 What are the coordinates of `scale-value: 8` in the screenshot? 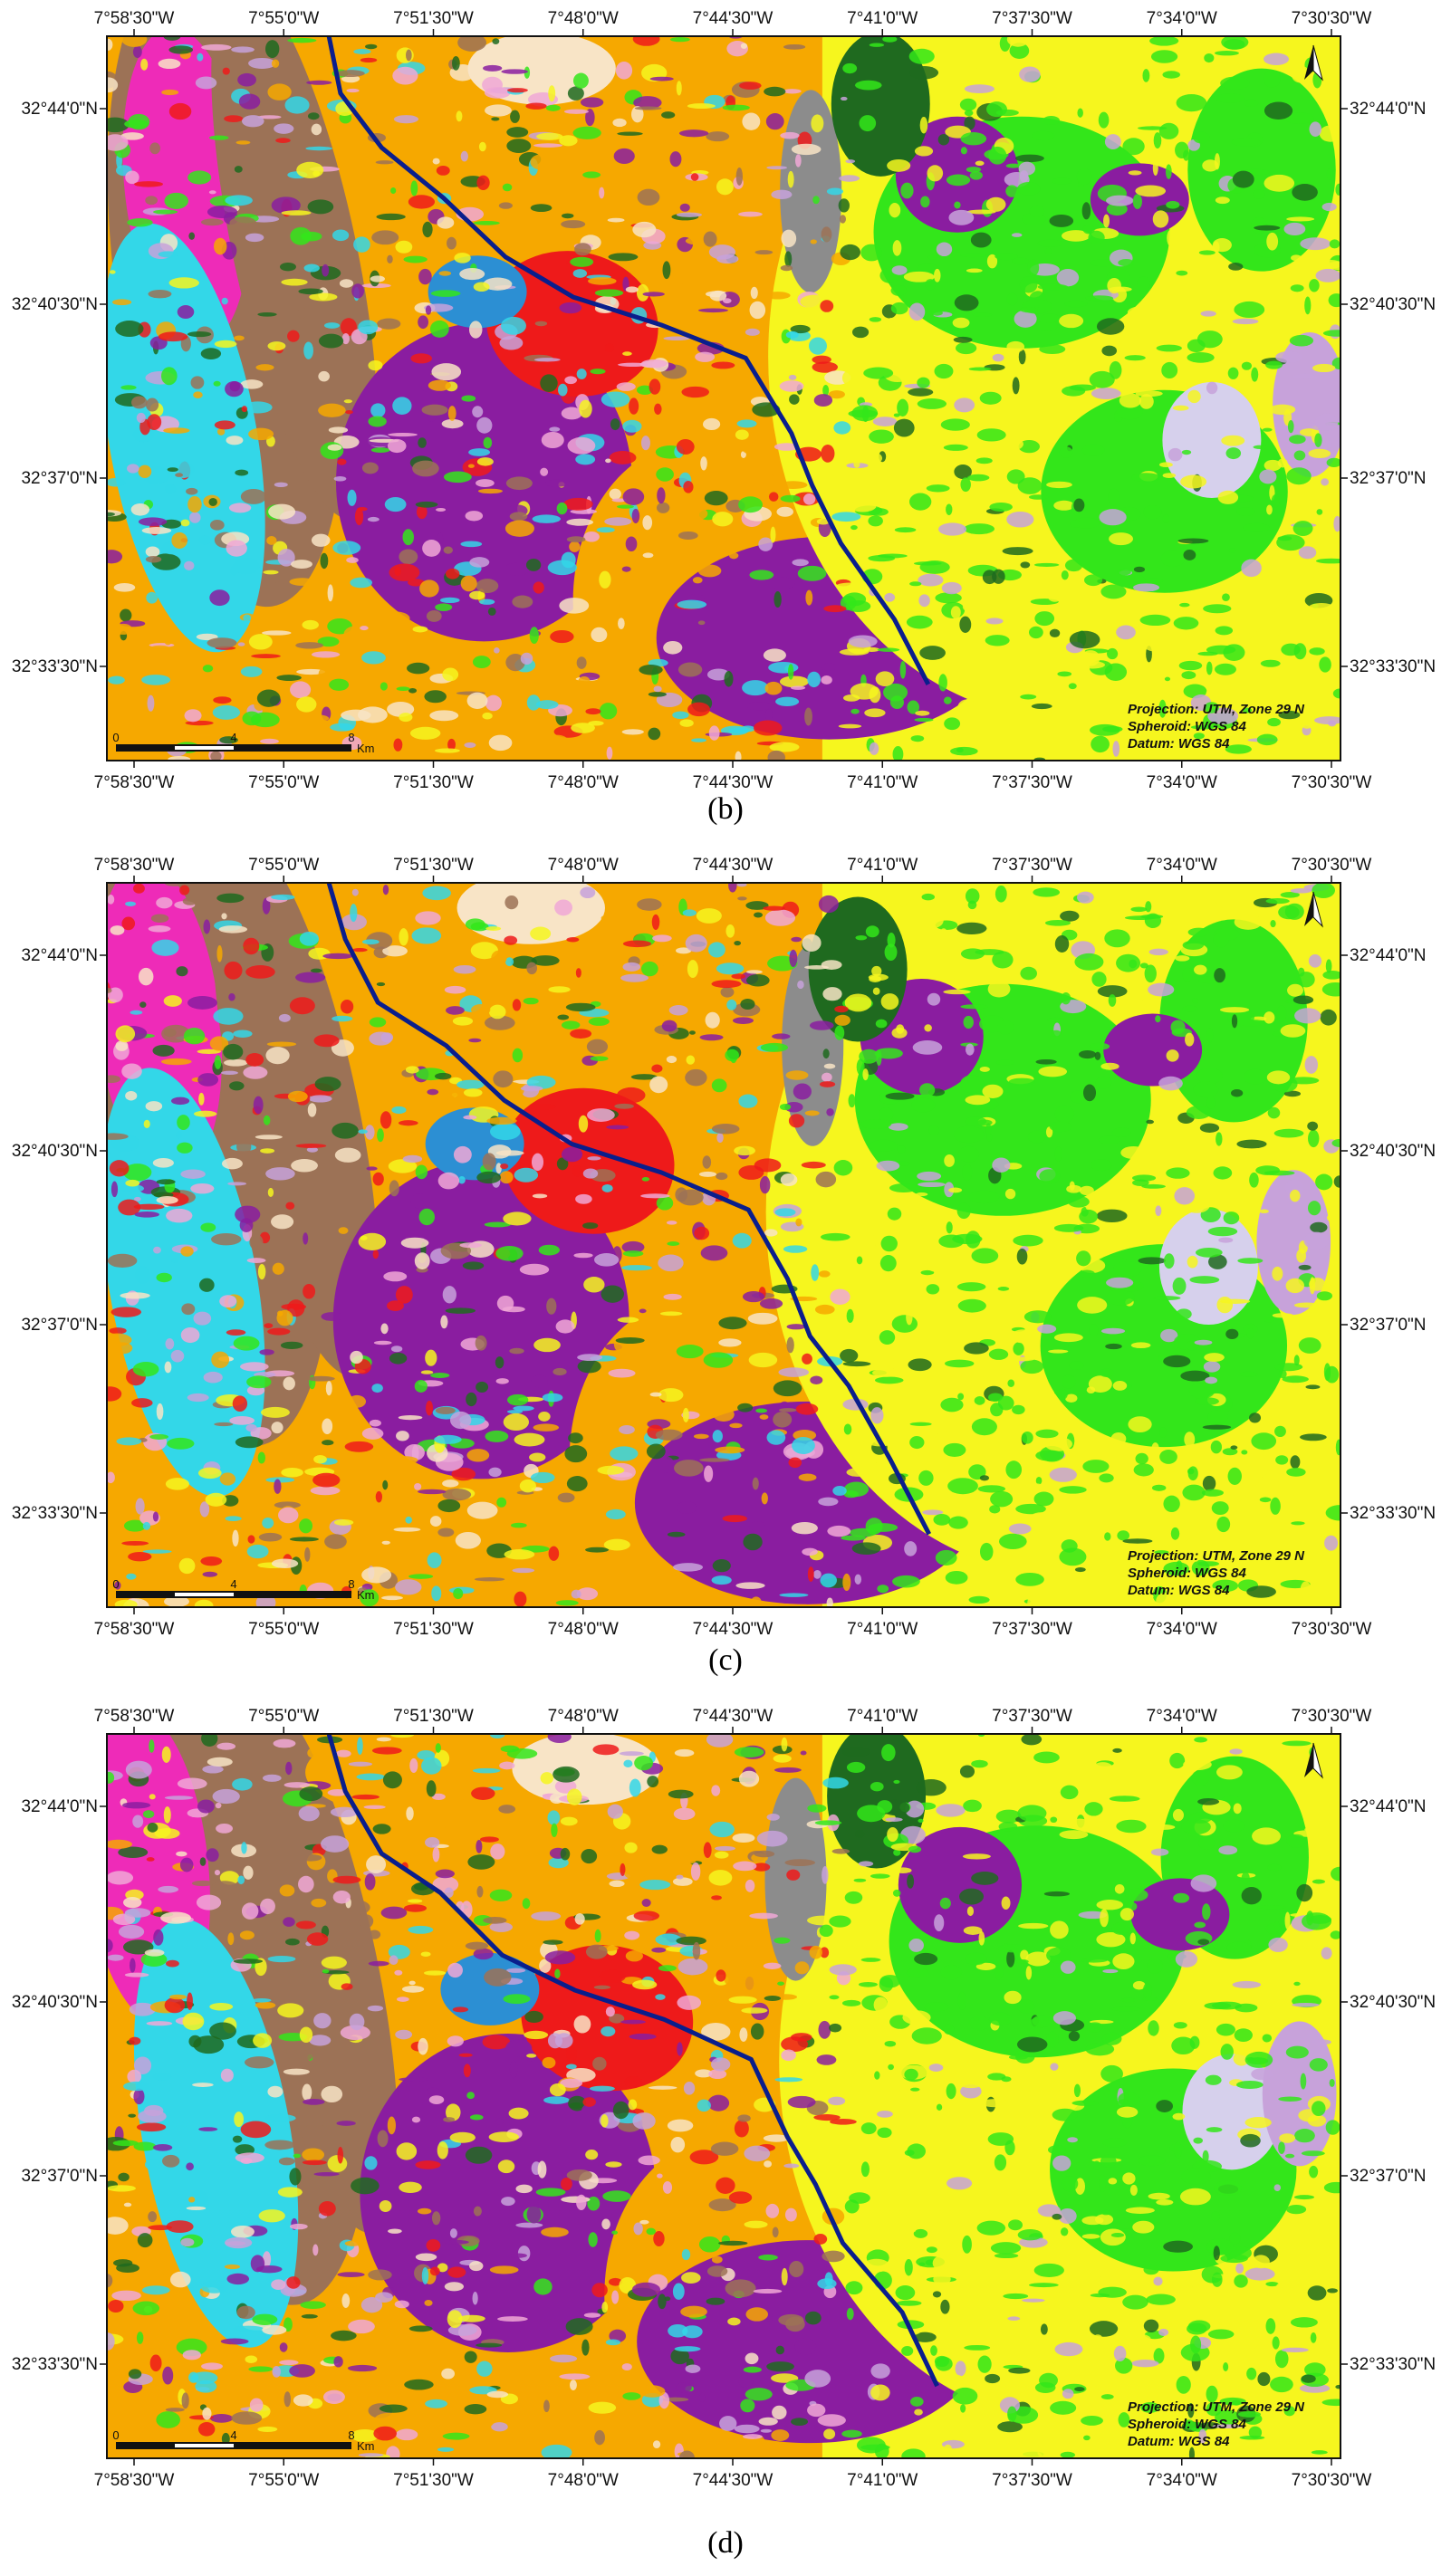 It's located at (351, 1584).